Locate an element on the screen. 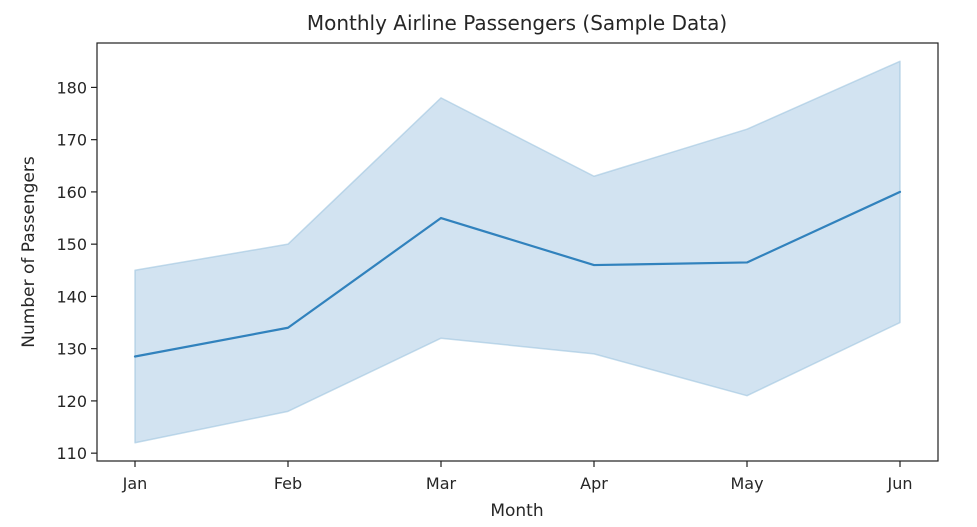  x-tick-label: May is located at coordinates (746, 483).